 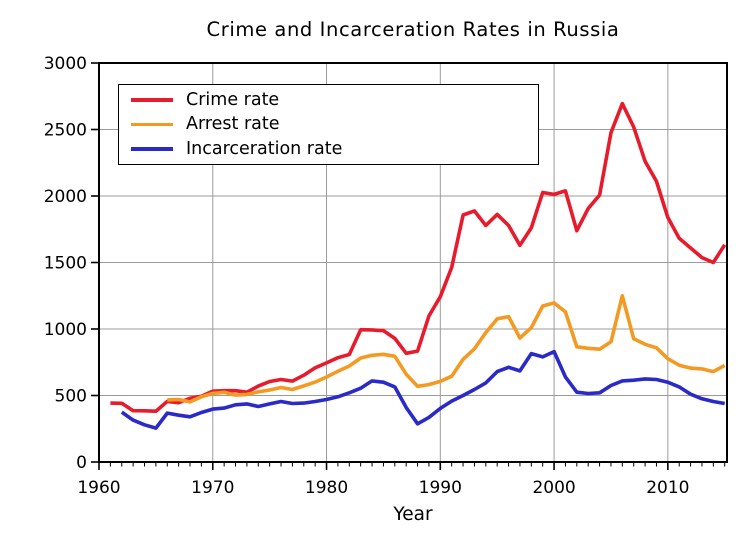 What do you see at coordinates (152, 149) in the screenshot?
I see `incarceration-rate-line-swatch` at bounding box center [152, 149].